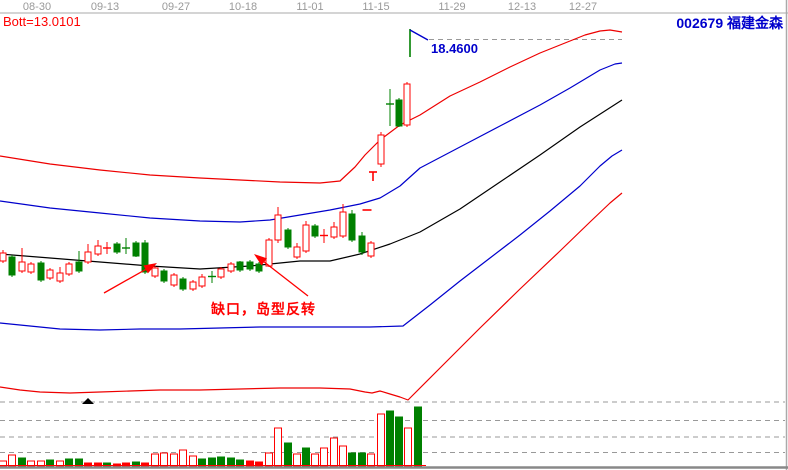 This screenshot has width=788, height=470. What do you see at coordinates (105, 7) in the screenshot?
I see `date-label: 09-13` at bounding box center [105, 7].